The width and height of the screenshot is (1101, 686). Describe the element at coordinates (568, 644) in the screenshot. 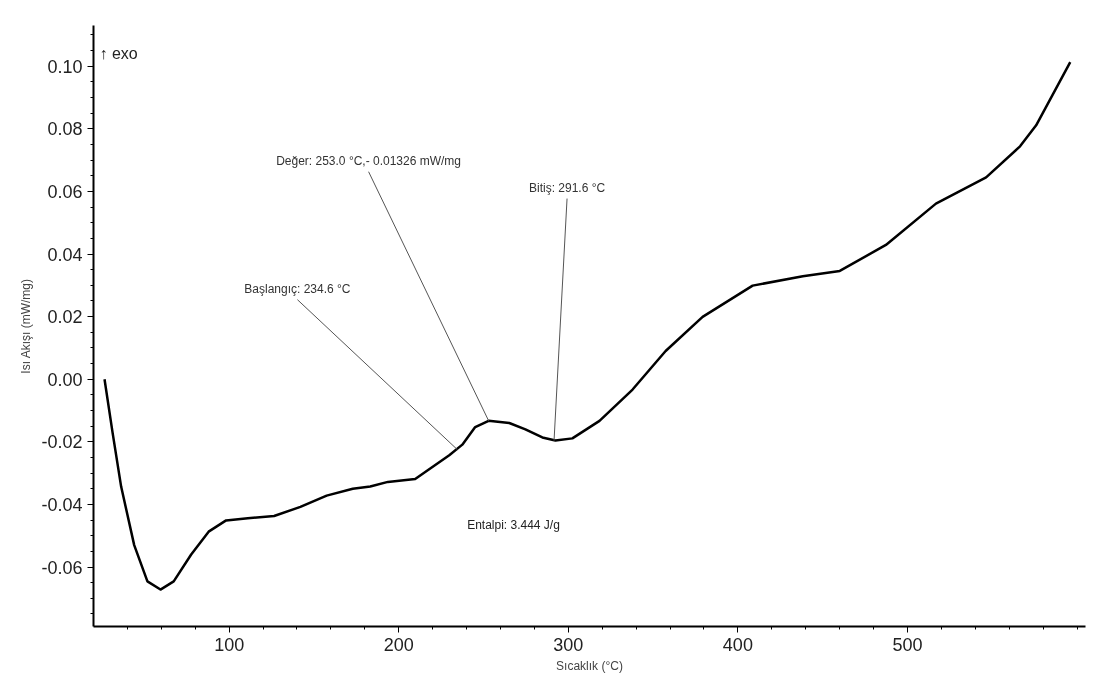

I see `x-tick-label: 300` at that location.